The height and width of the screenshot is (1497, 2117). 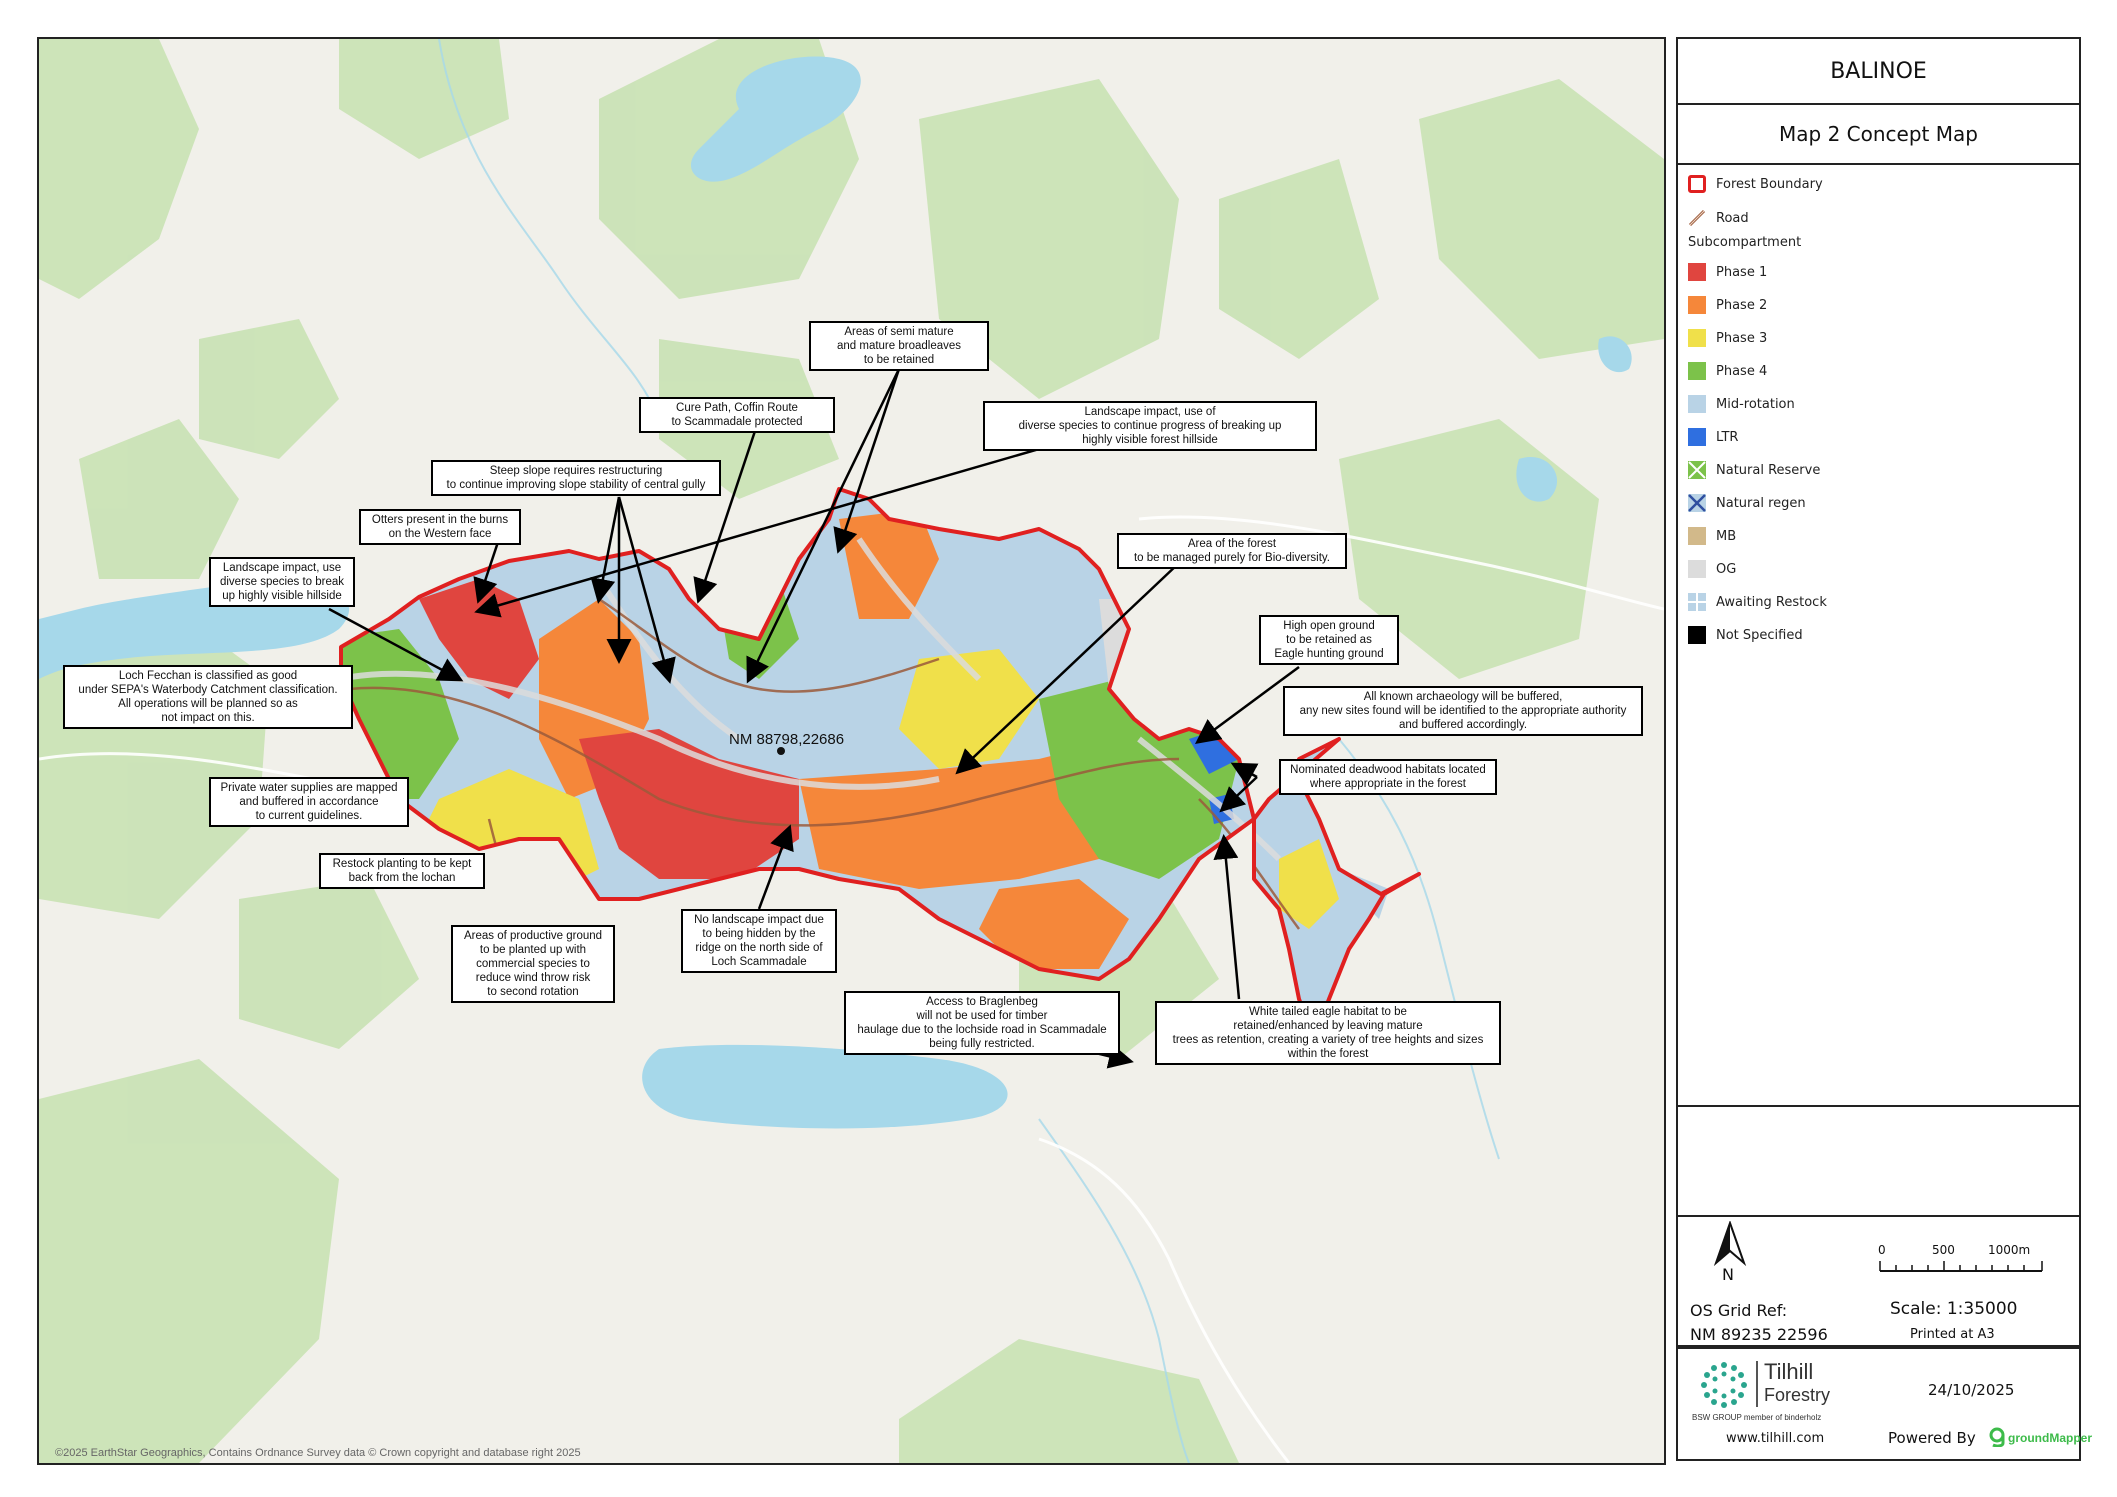 I want to click on map-title: BALINOE, so click(x=1878, y=72).